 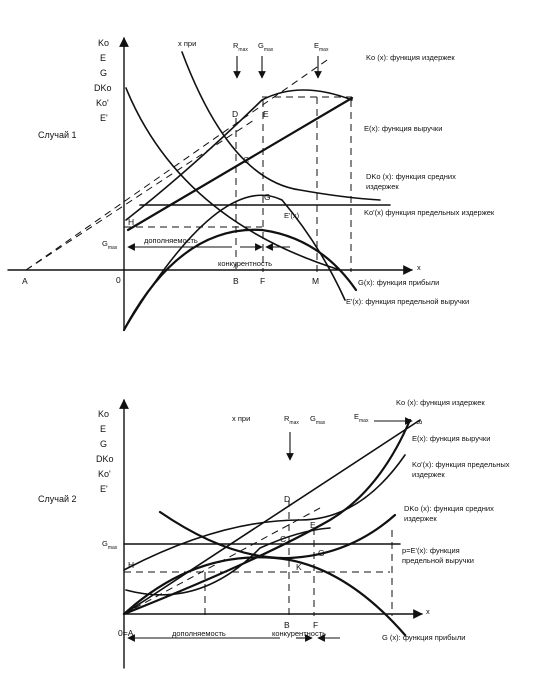 I want to click on case2-g-label: G (x): функция прибыли, so click(x=423, y=637).